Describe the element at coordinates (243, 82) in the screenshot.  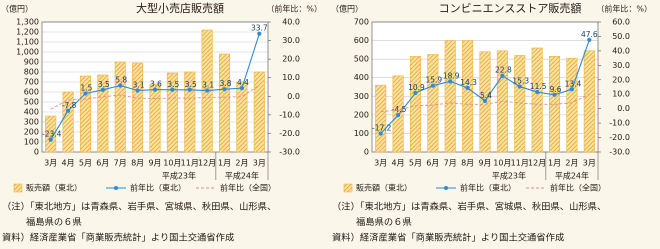
I see `data-label: 4.4` at that location.